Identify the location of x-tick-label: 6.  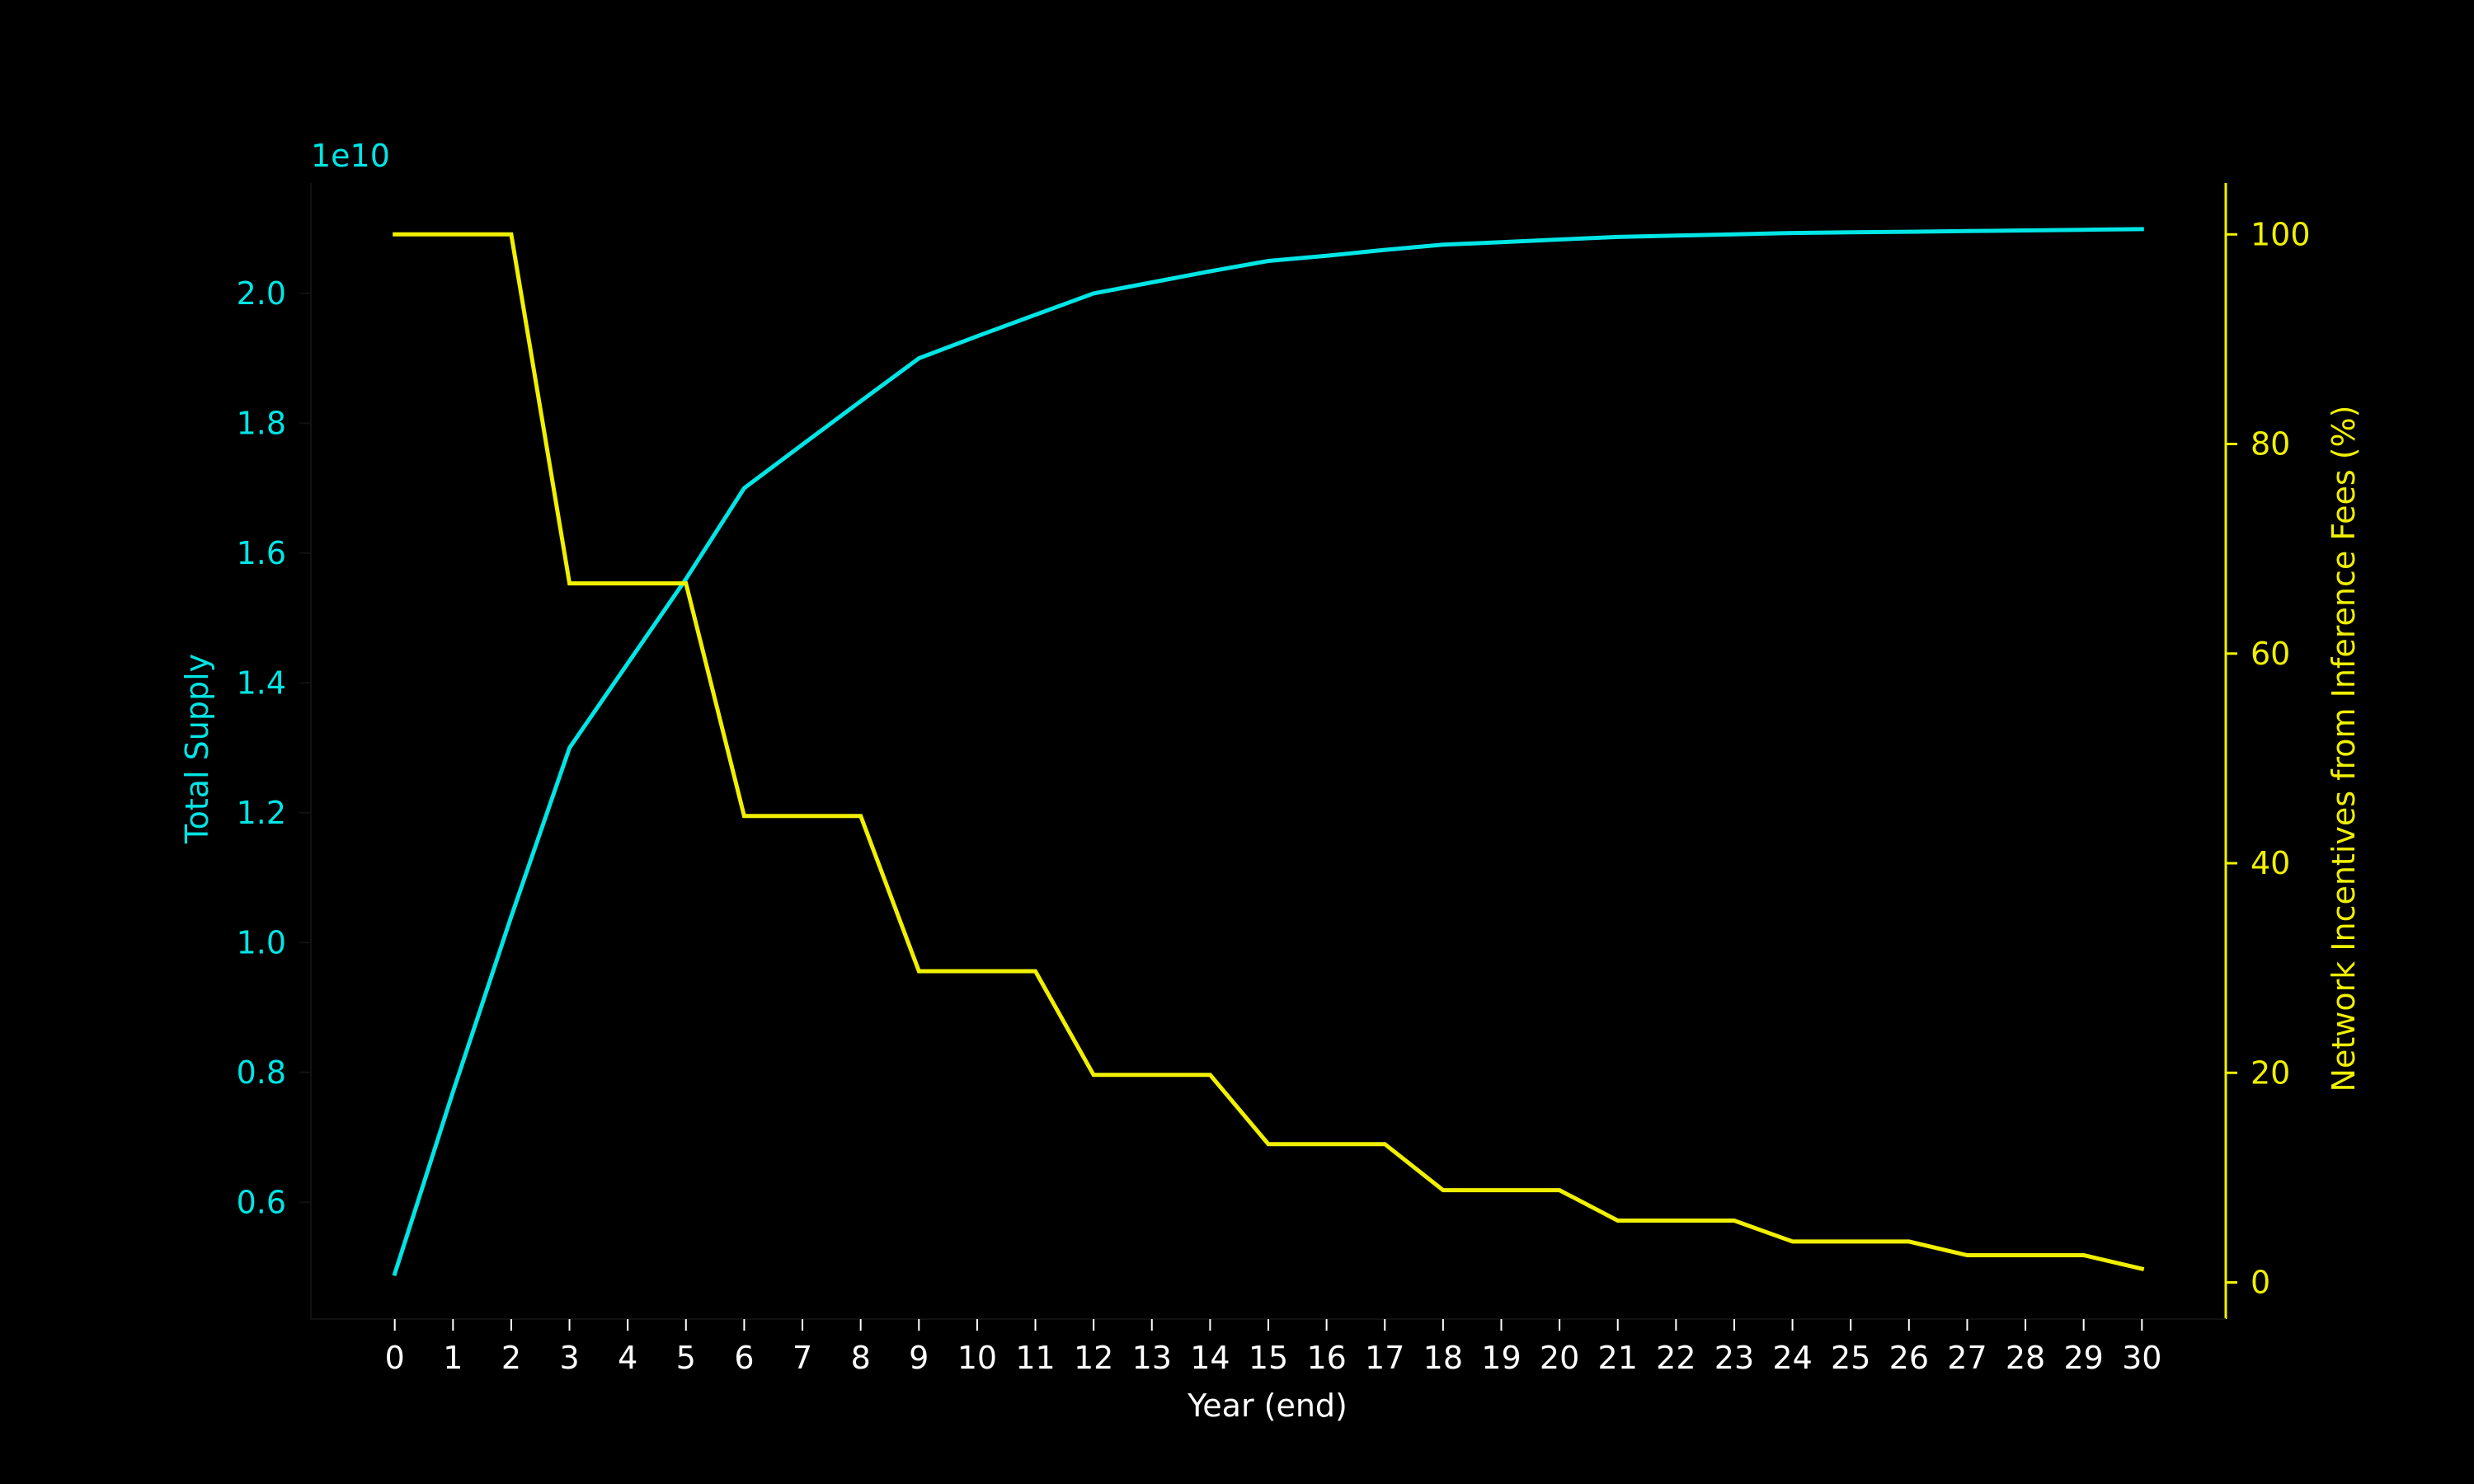
(744, 1358).